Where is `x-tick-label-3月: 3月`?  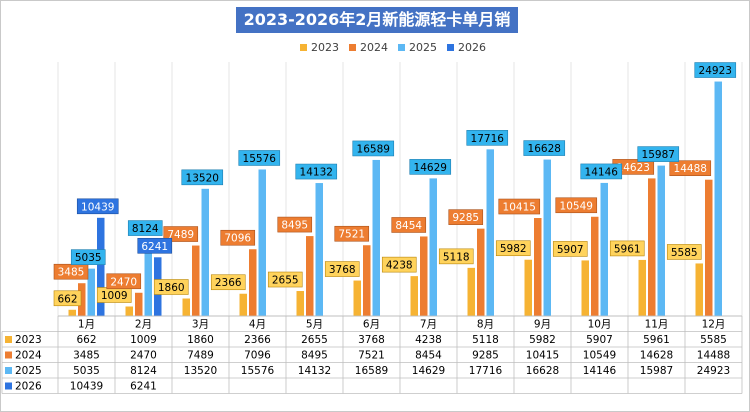 x-tick-label-3月: 3月 is located at coordinates (200, 325).